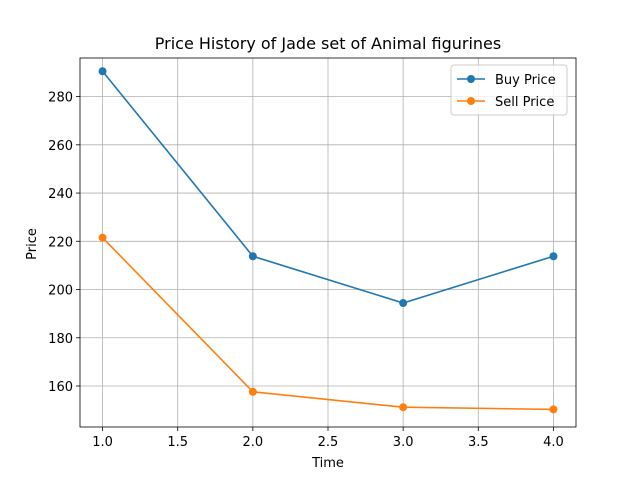 The height and width of the screenshot is (480, 640). What do you see at coordinates (60, 242) in the screenshot?
I see `y-tick-label: 220` at bounding box center [60, 242].